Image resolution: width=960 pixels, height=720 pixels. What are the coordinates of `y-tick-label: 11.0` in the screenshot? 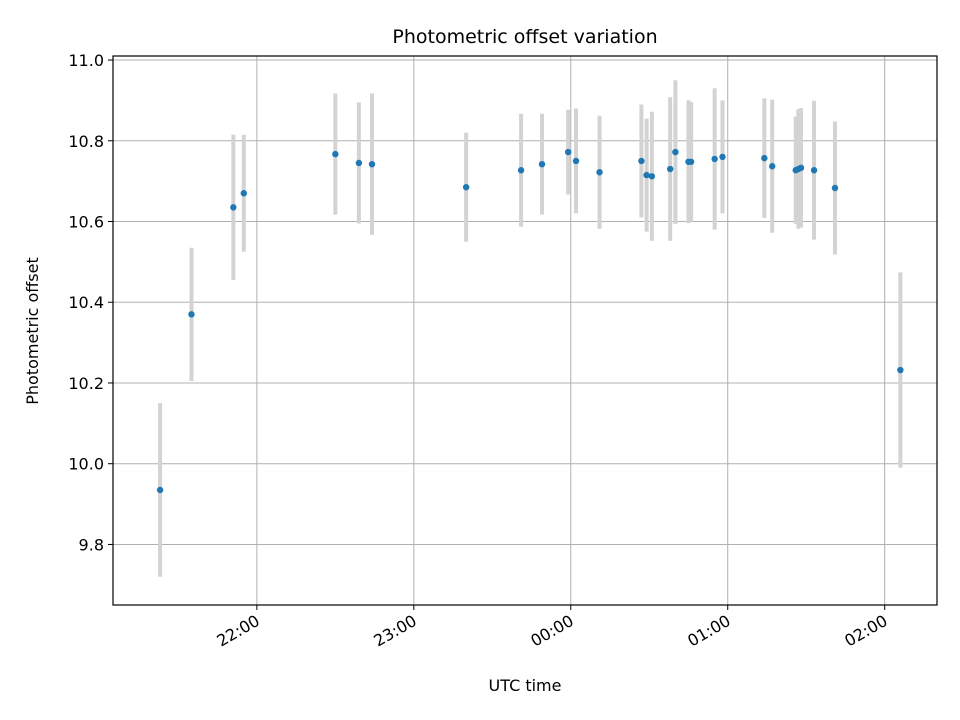 It's located at (86, 60).